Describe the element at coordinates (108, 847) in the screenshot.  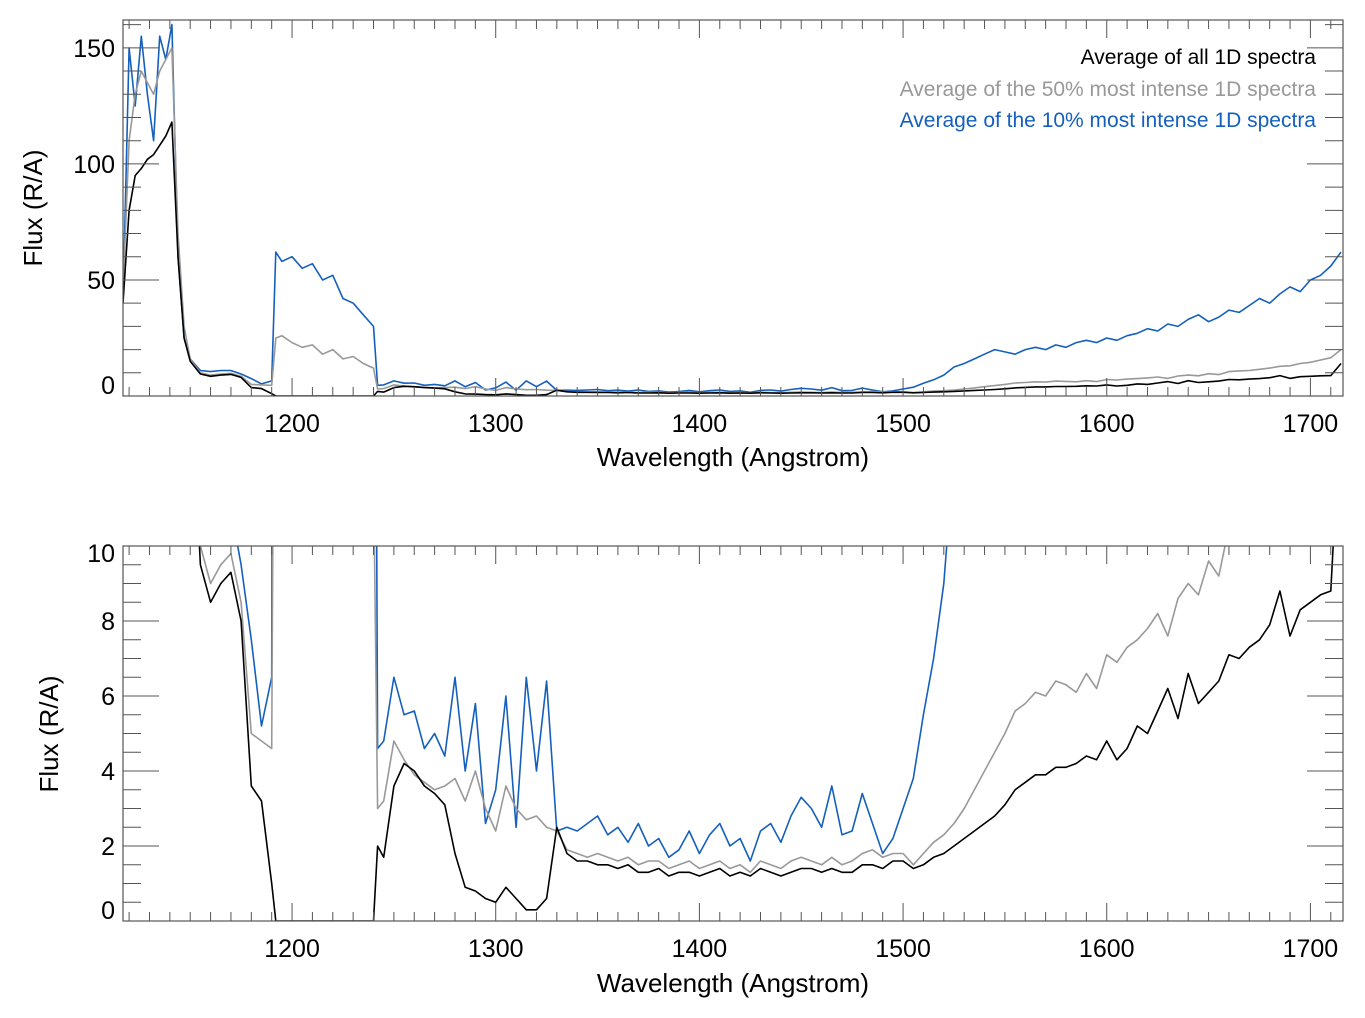
I see `bottom-ytick-label: 2` at that location.